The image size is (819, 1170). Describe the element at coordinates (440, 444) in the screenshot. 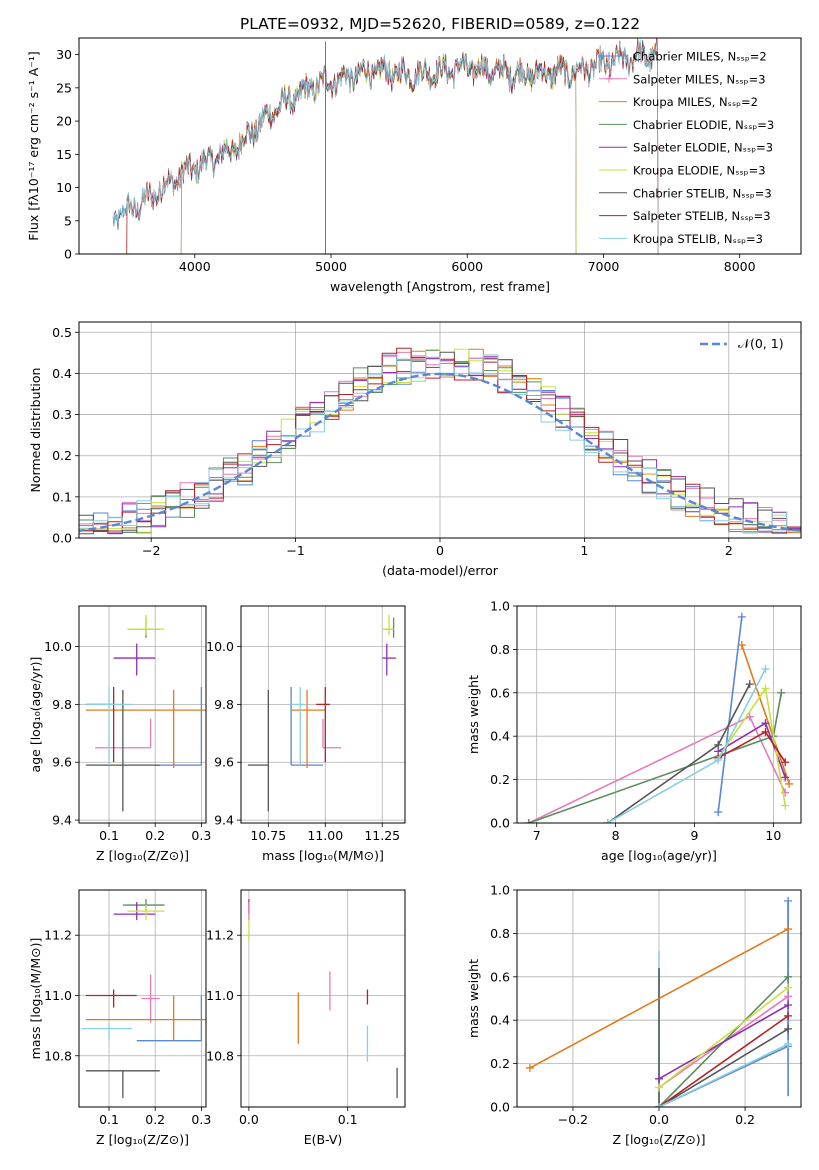

I see `histogram-step` at that location.